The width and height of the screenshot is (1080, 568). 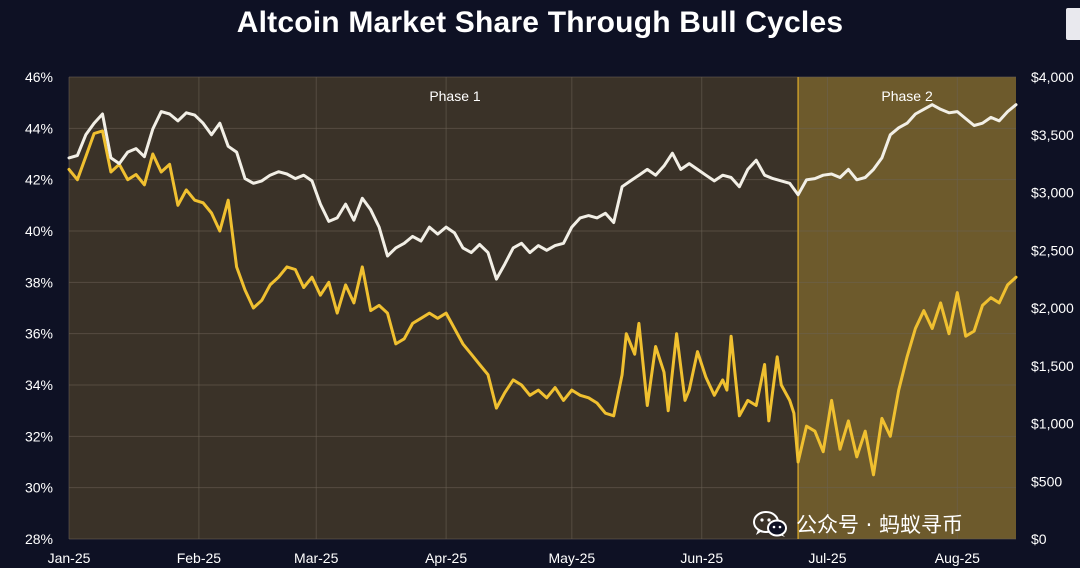 I want to click on right-tick-label: $3,500, so click(x=1052, y=135).